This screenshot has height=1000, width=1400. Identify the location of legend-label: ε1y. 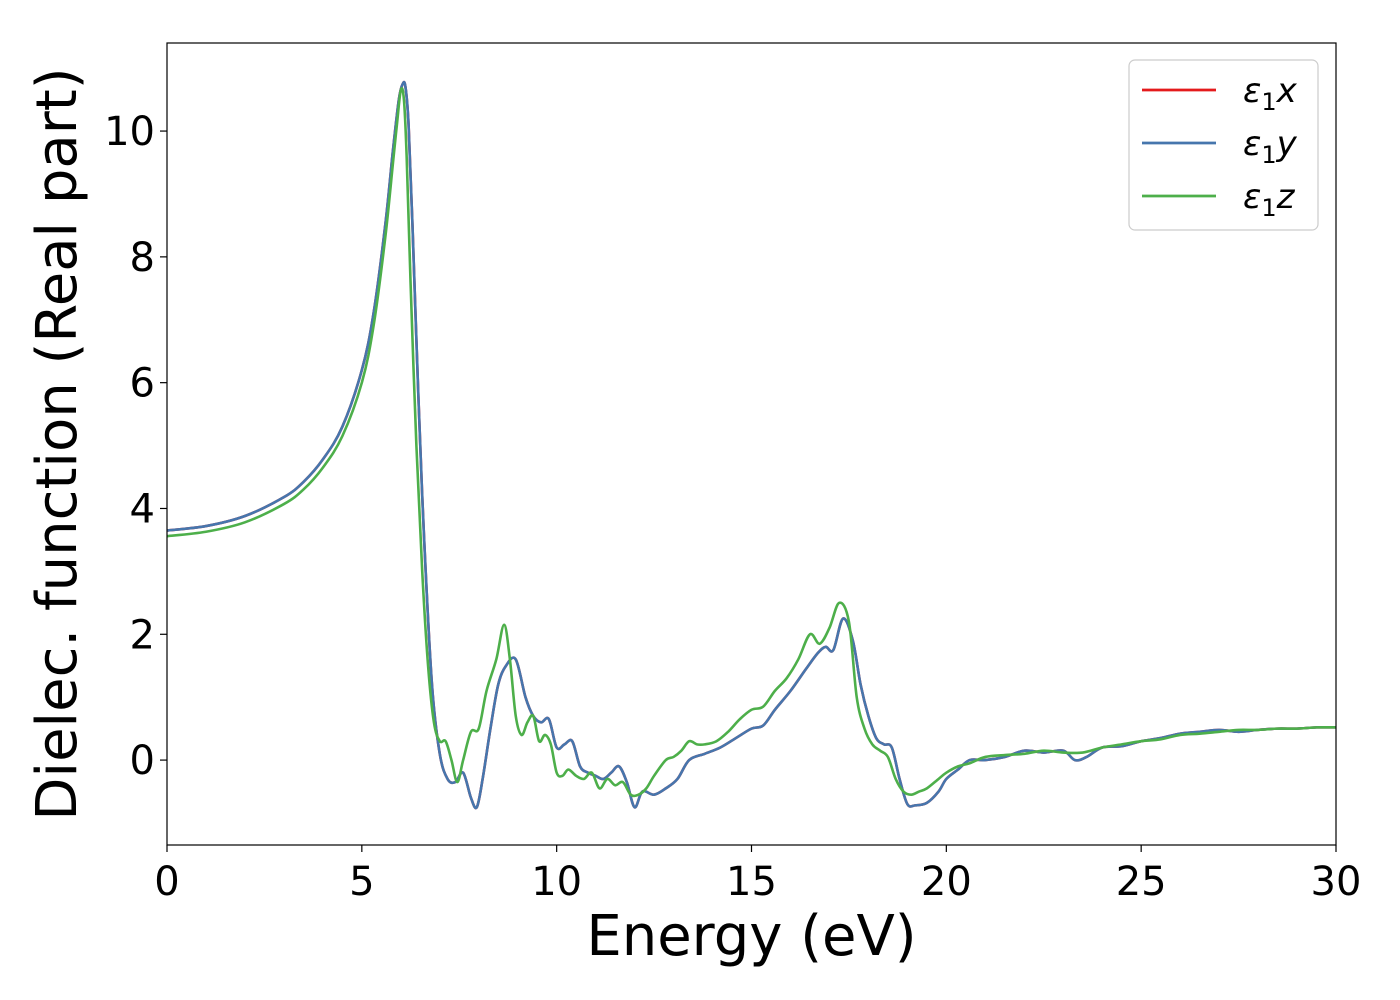
(1270, 146).